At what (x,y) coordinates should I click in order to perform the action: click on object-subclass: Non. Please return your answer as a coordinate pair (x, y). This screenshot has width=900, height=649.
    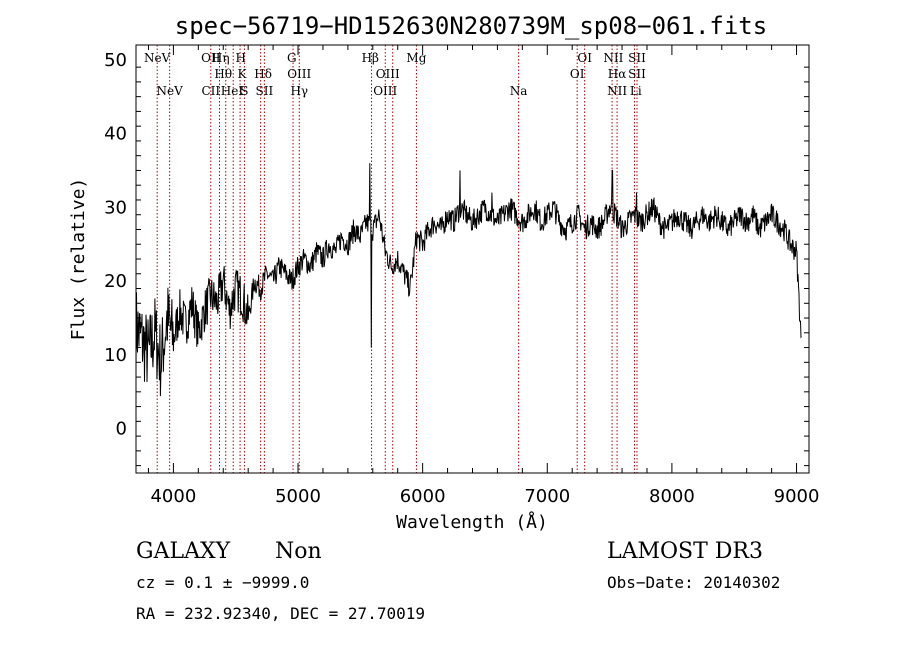
    Looking at the image, I should click on (298, 551).